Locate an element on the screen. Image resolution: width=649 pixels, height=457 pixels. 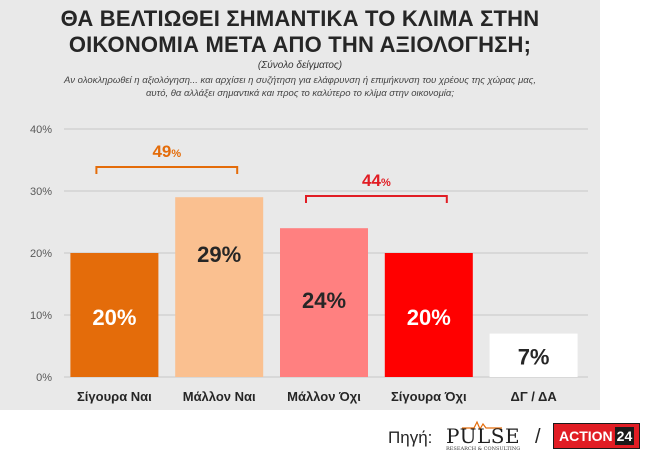
action24-word: ACTION is located at coordinates (586, 436).